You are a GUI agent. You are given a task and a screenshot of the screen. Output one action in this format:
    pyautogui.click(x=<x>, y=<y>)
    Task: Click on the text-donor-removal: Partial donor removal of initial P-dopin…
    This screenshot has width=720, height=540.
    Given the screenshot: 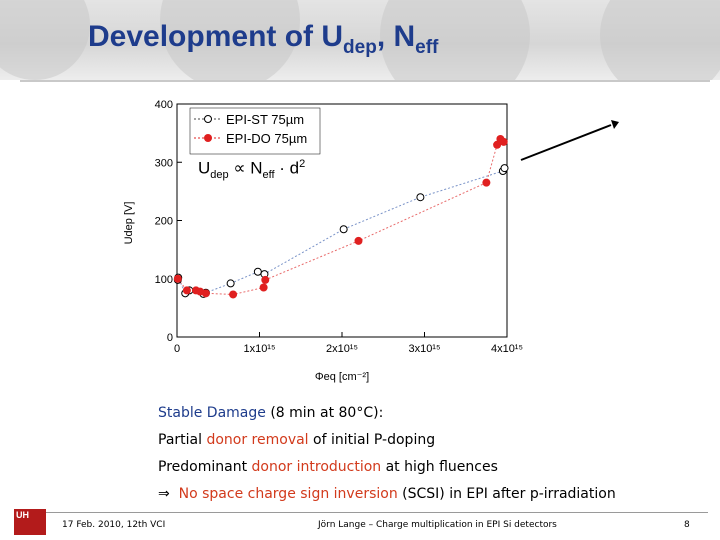 What is the action you would take?
    pyautogui.click(x=297, y=440)
    